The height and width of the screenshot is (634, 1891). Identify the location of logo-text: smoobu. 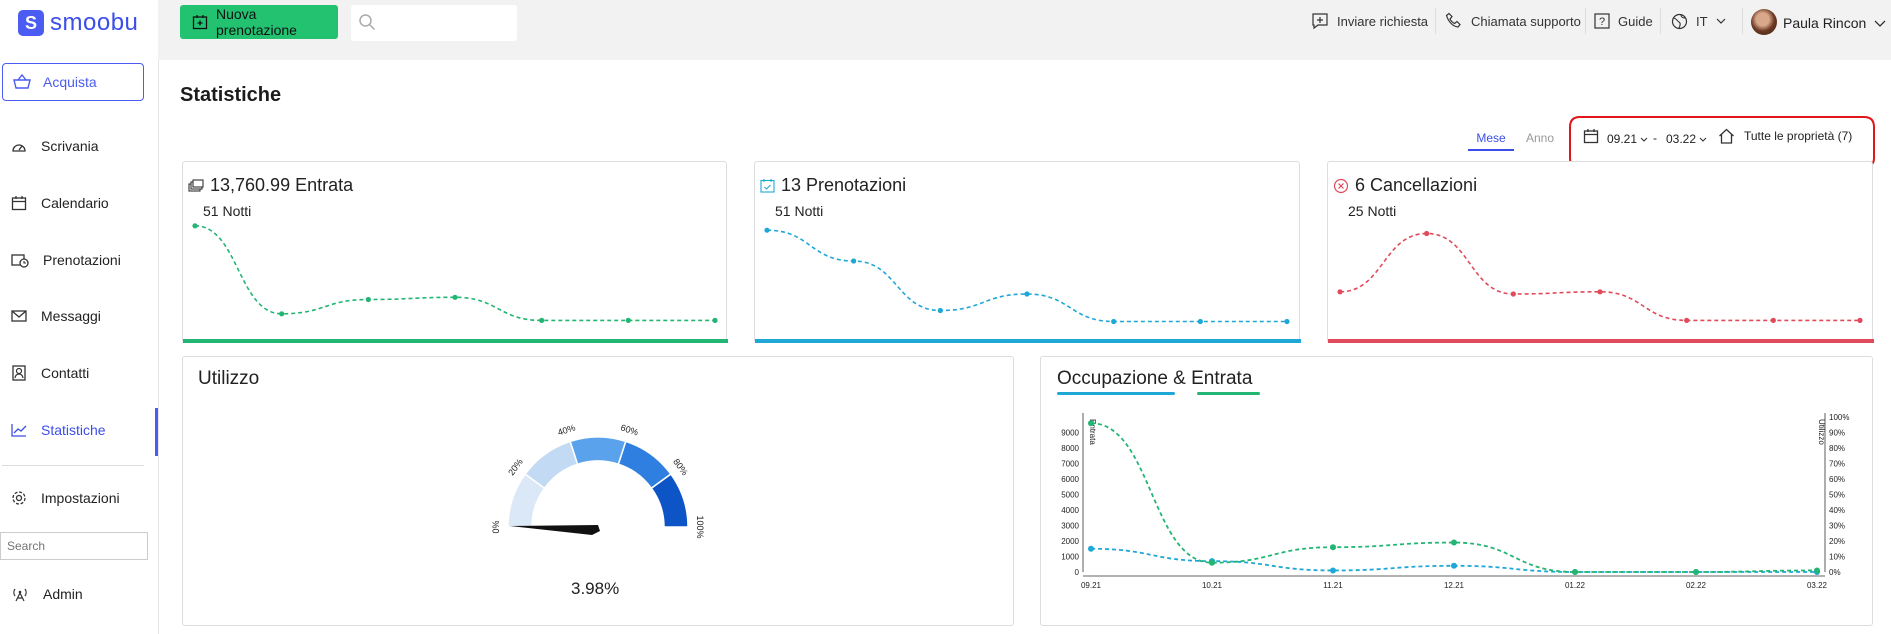
(94, 22).